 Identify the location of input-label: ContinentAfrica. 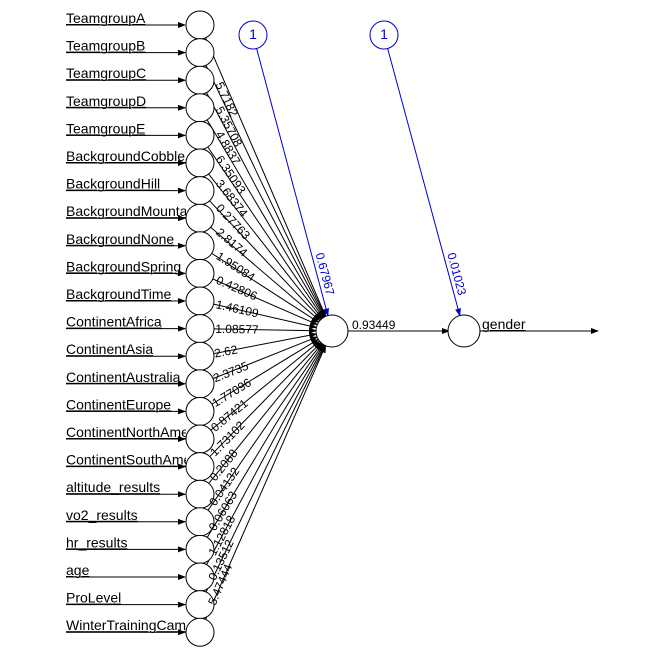
(114, 322).